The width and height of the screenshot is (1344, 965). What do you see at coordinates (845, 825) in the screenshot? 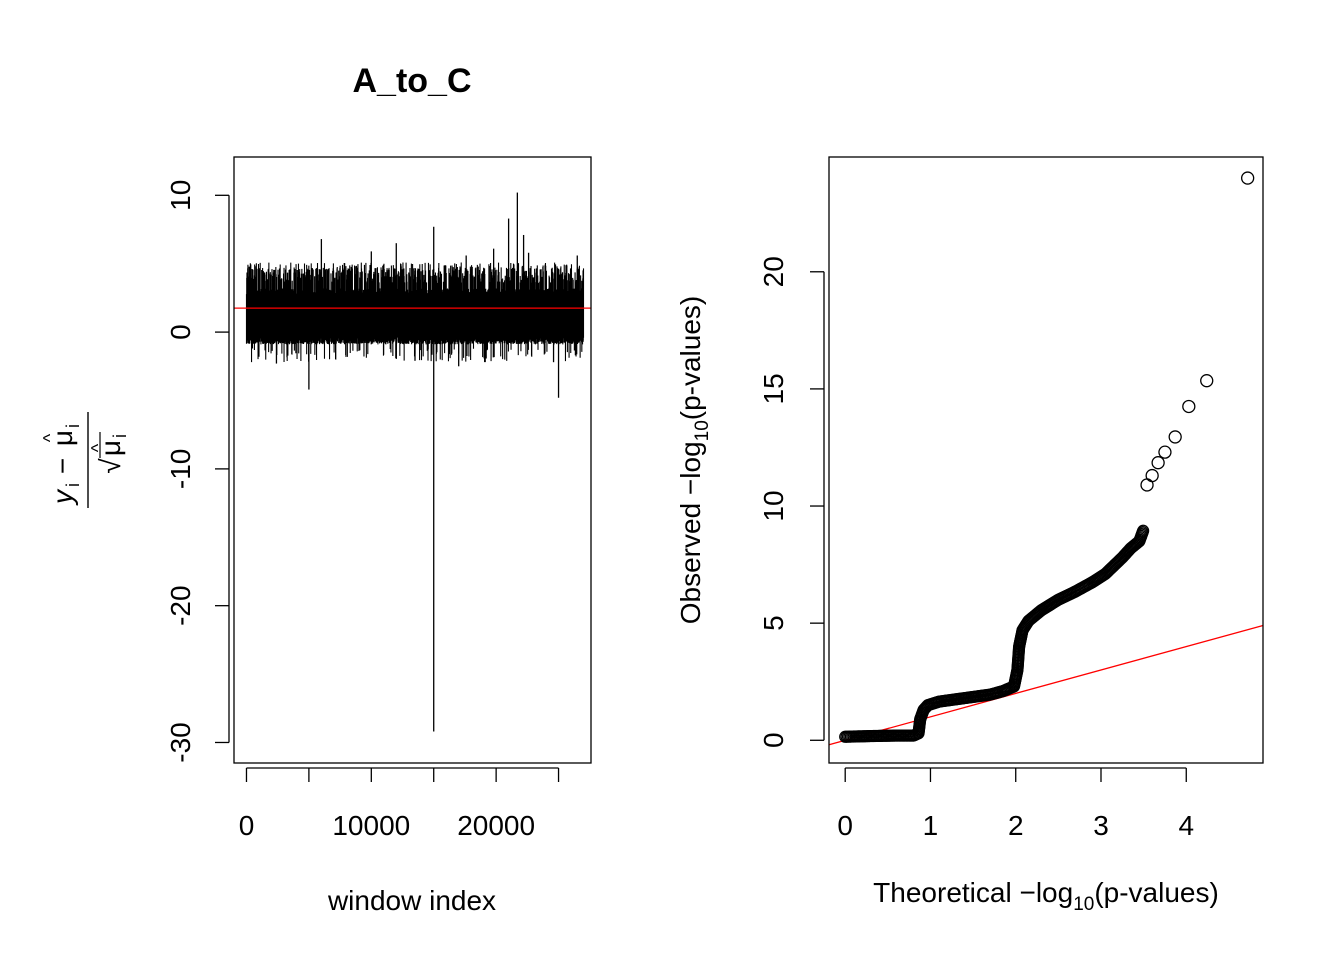
I see `qq-x-tick-label-0: 0` at bounding box center [845, 825].